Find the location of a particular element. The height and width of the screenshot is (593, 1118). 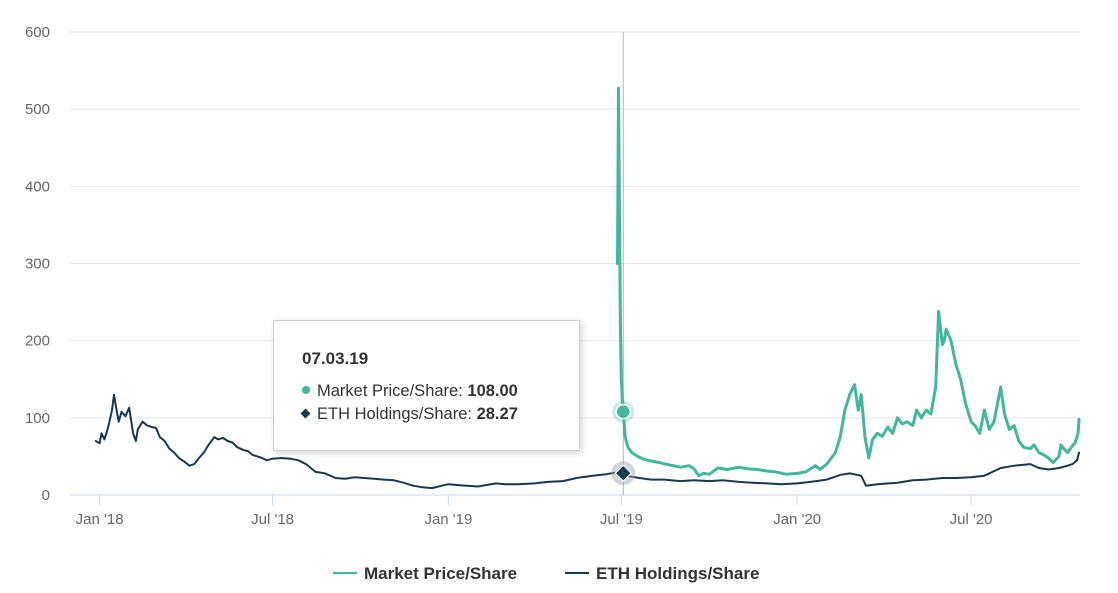

y-tick-label: 0 is located at coordinates (46, 495).